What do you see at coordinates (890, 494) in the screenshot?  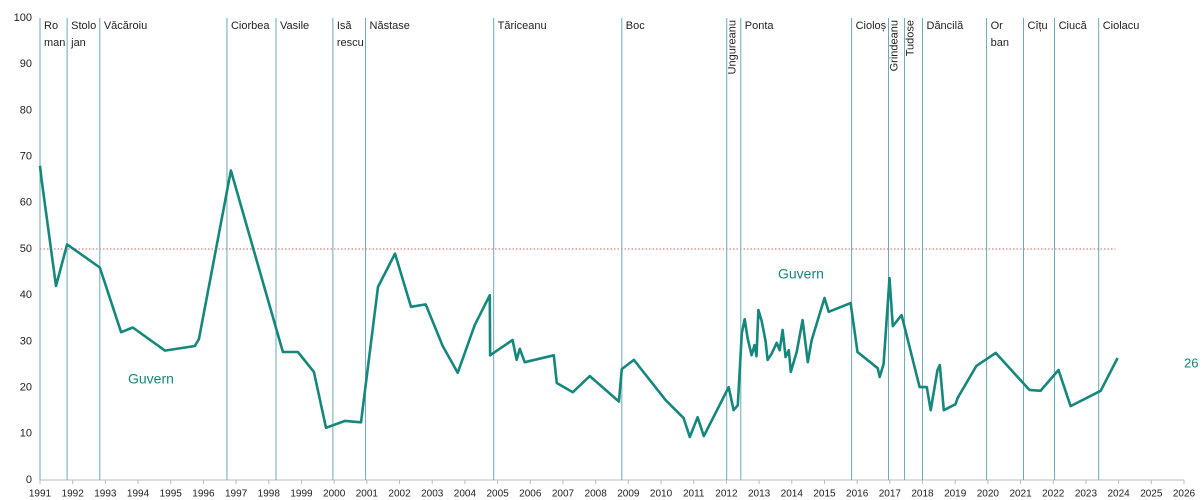 I see `x-tick-label: 2017` at bounding box center [890, 494].